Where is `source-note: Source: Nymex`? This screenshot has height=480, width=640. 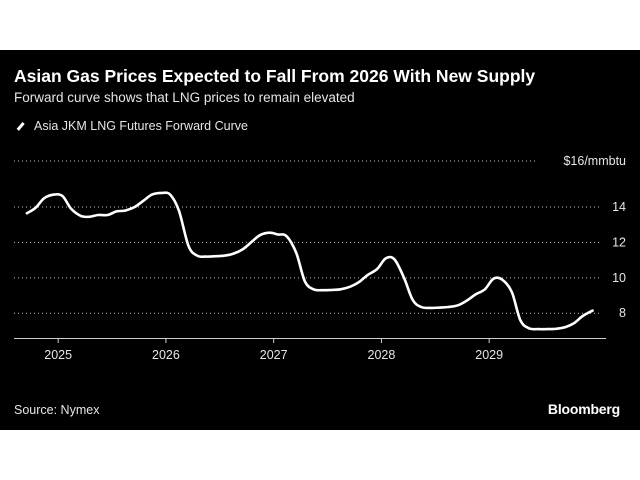
source-note: Source: Nymex is located at coordinates (57, 410).